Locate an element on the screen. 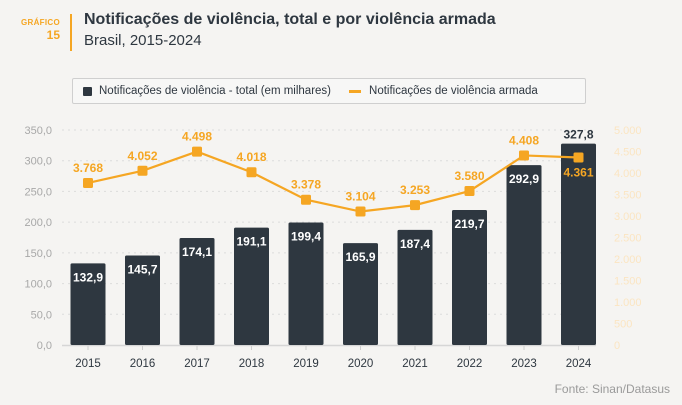  line-marker-2019 is located at coordinates (306, 199).